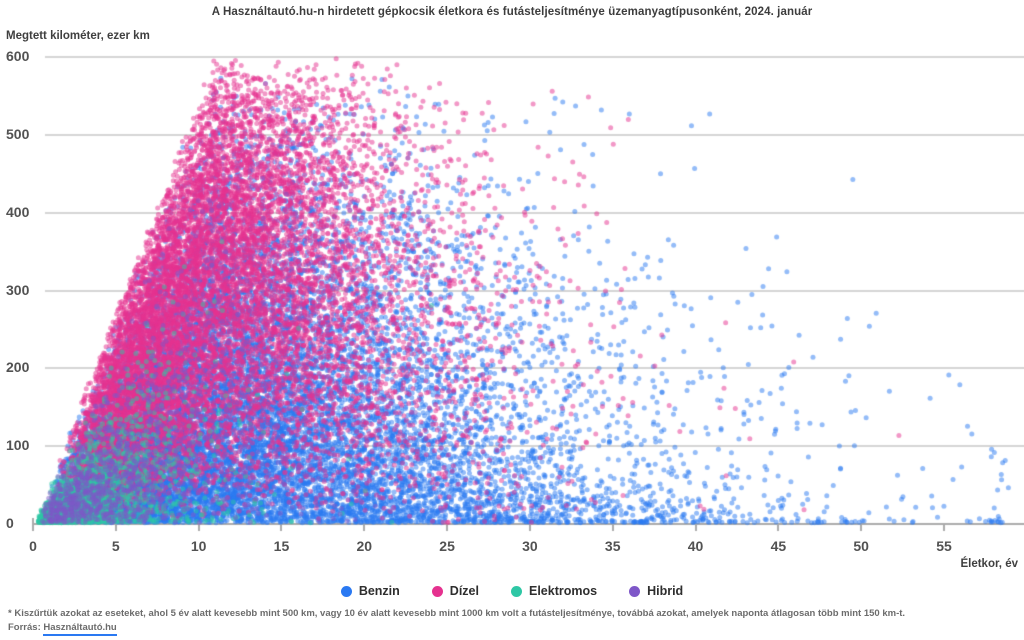  What do you see at coordinates (516, 591) in the screenshot?
I see `elektromos-dot-icon` at bounding box center [516, 591].